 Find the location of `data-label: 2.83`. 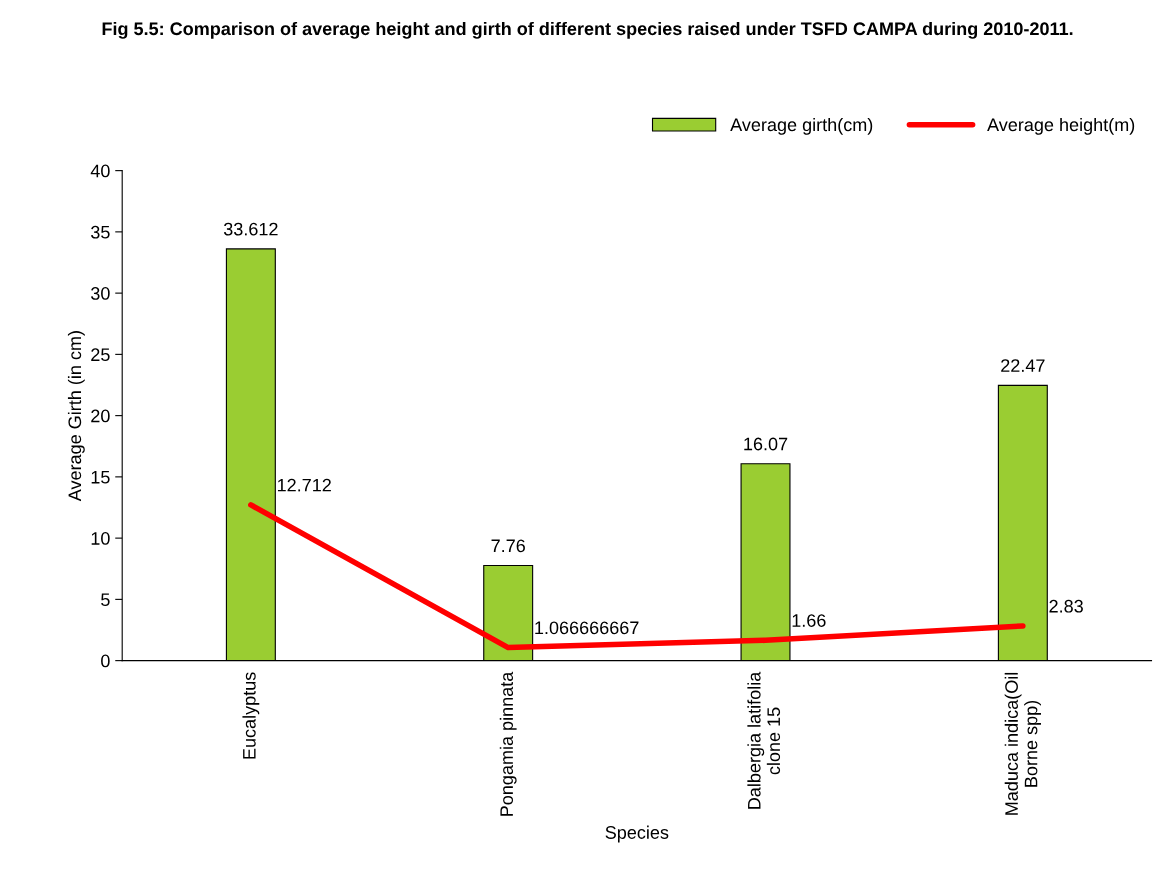

data-label: 2.83 is located at coordinates (1066, 606).